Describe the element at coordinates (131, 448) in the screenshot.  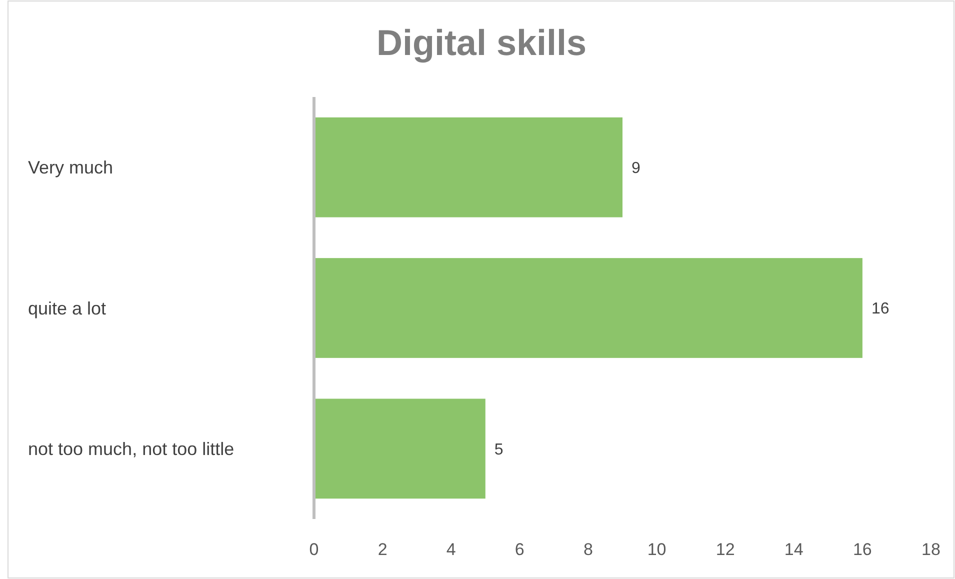
I see `y-tick-label: not too much, not too little` at that location.